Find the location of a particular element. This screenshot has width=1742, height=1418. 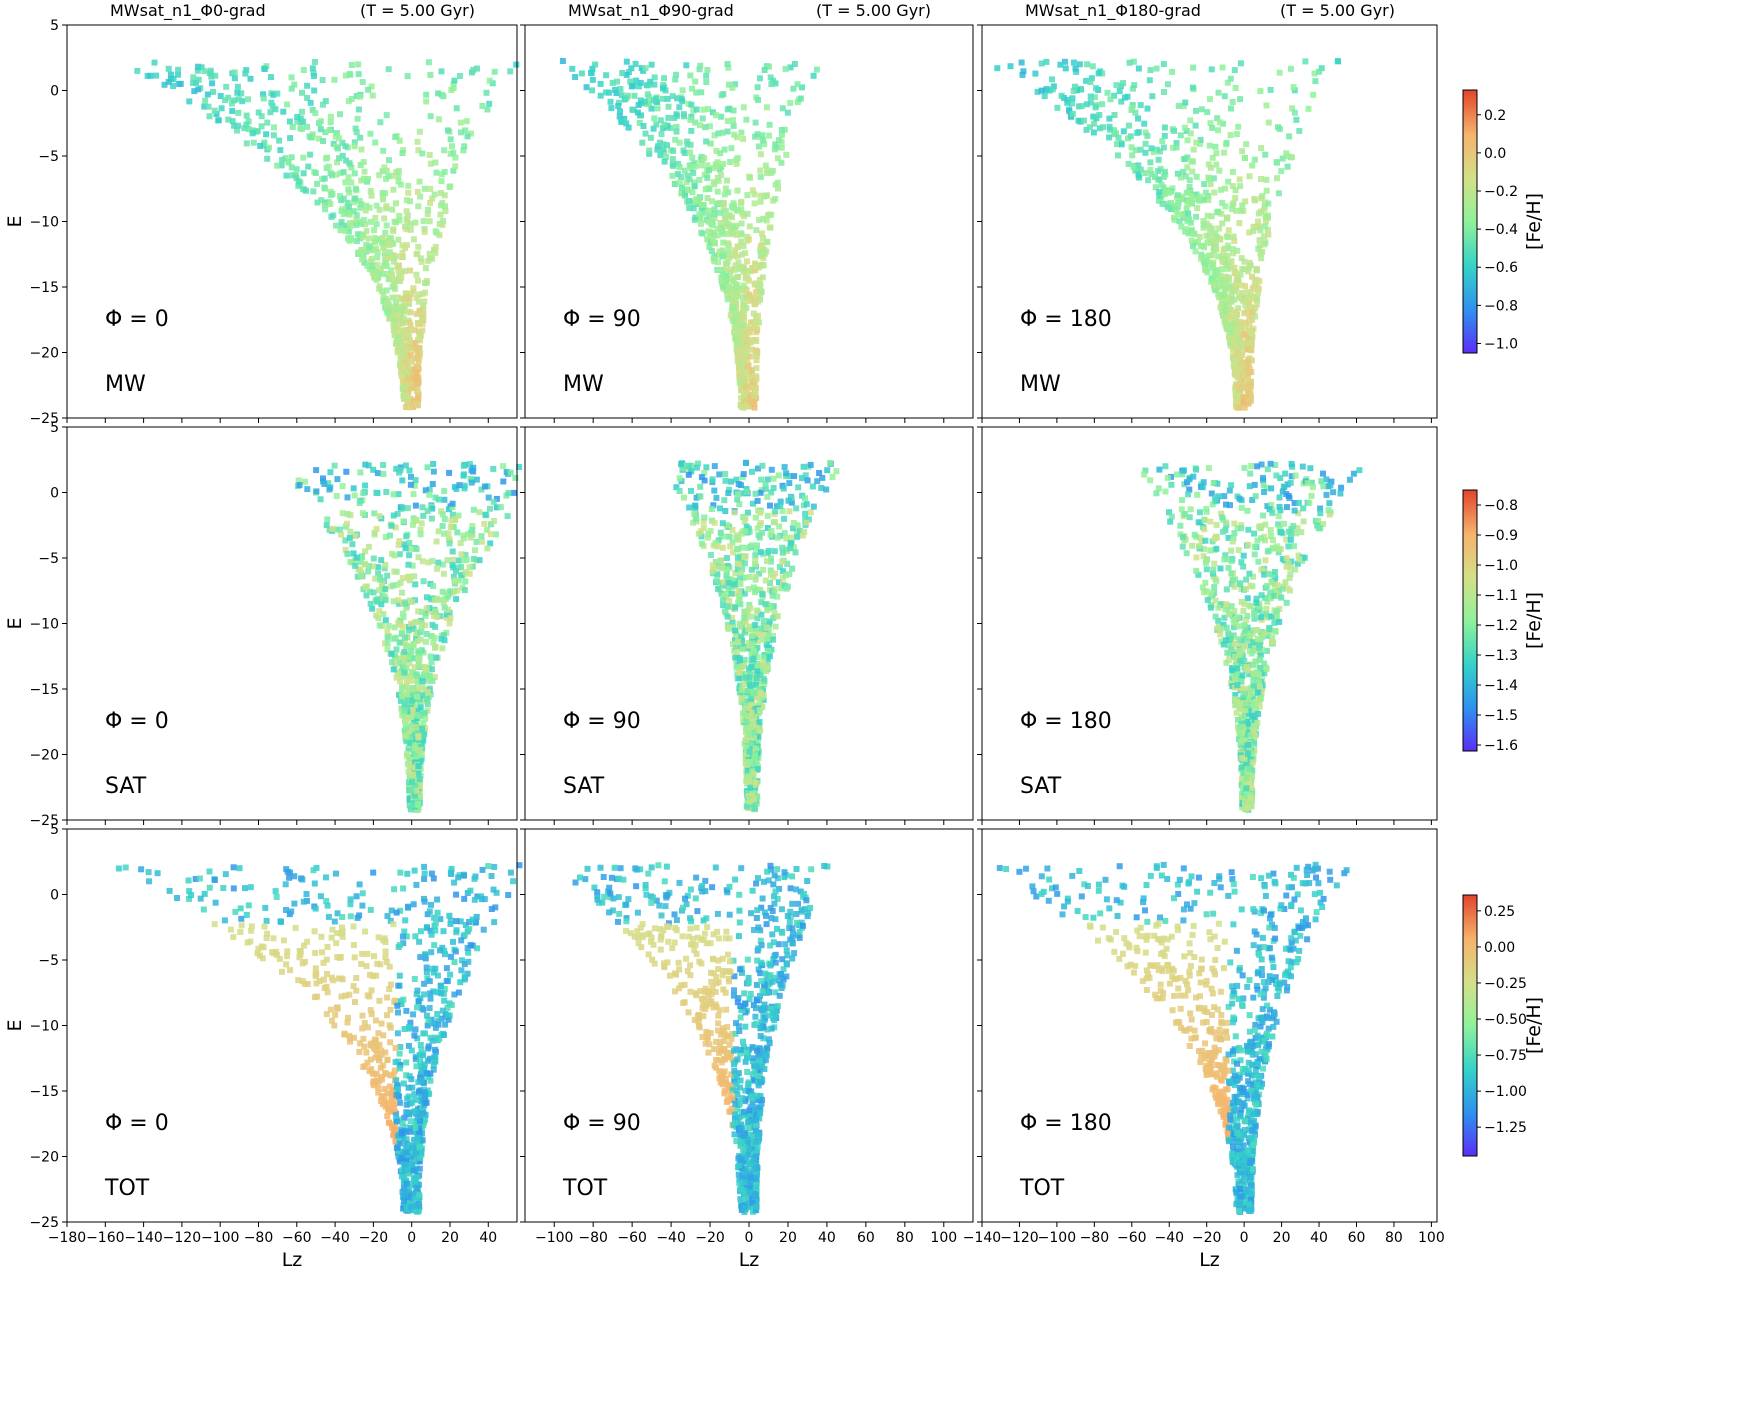

x-tick-label: −160 is located at coordinates (105, 1238).